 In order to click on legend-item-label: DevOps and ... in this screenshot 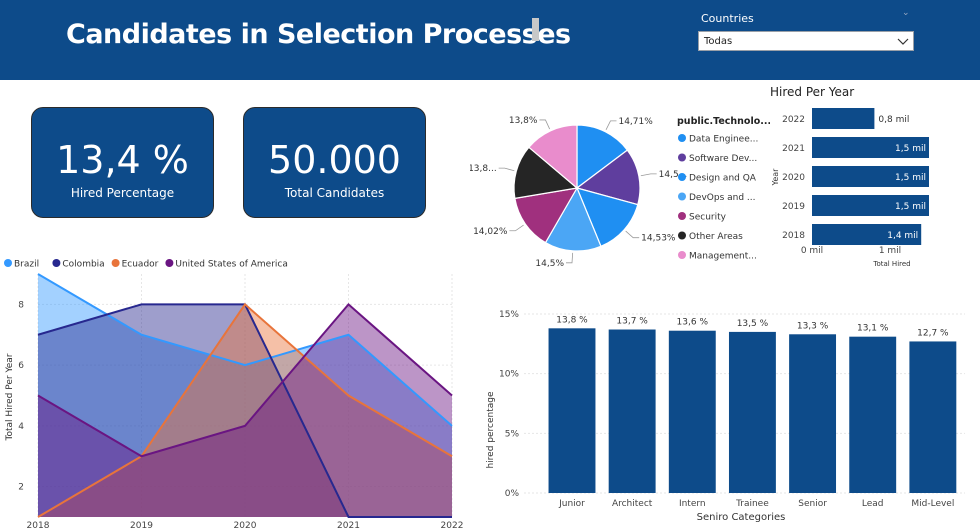, I will do `click(722, 198)`.